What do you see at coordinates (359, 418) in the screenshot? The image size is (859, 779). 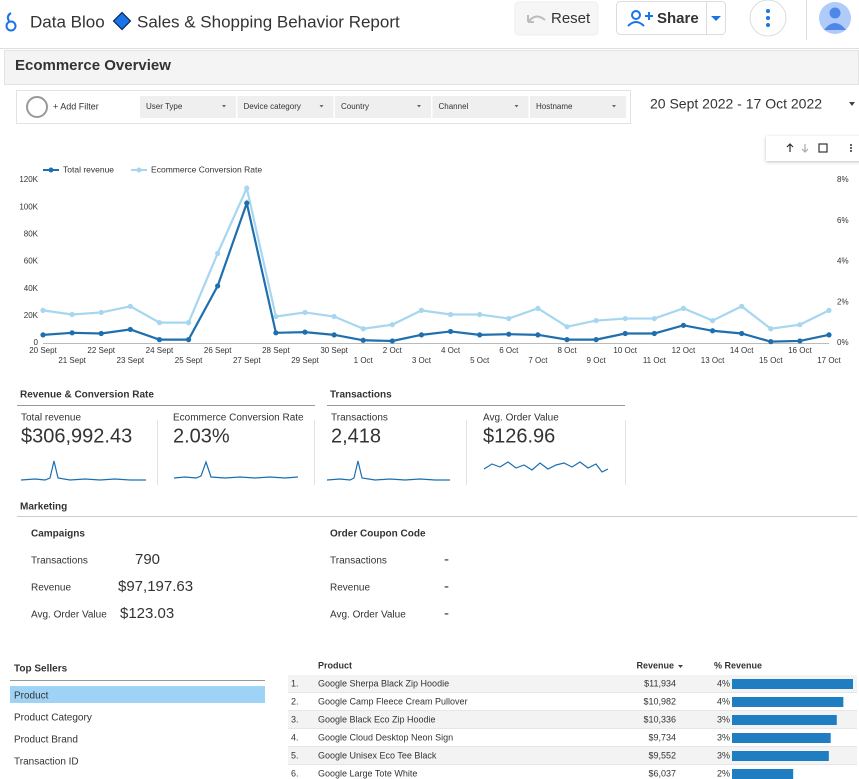 I see `scorecard-label: Transactions` at bounding box center [359, 418].